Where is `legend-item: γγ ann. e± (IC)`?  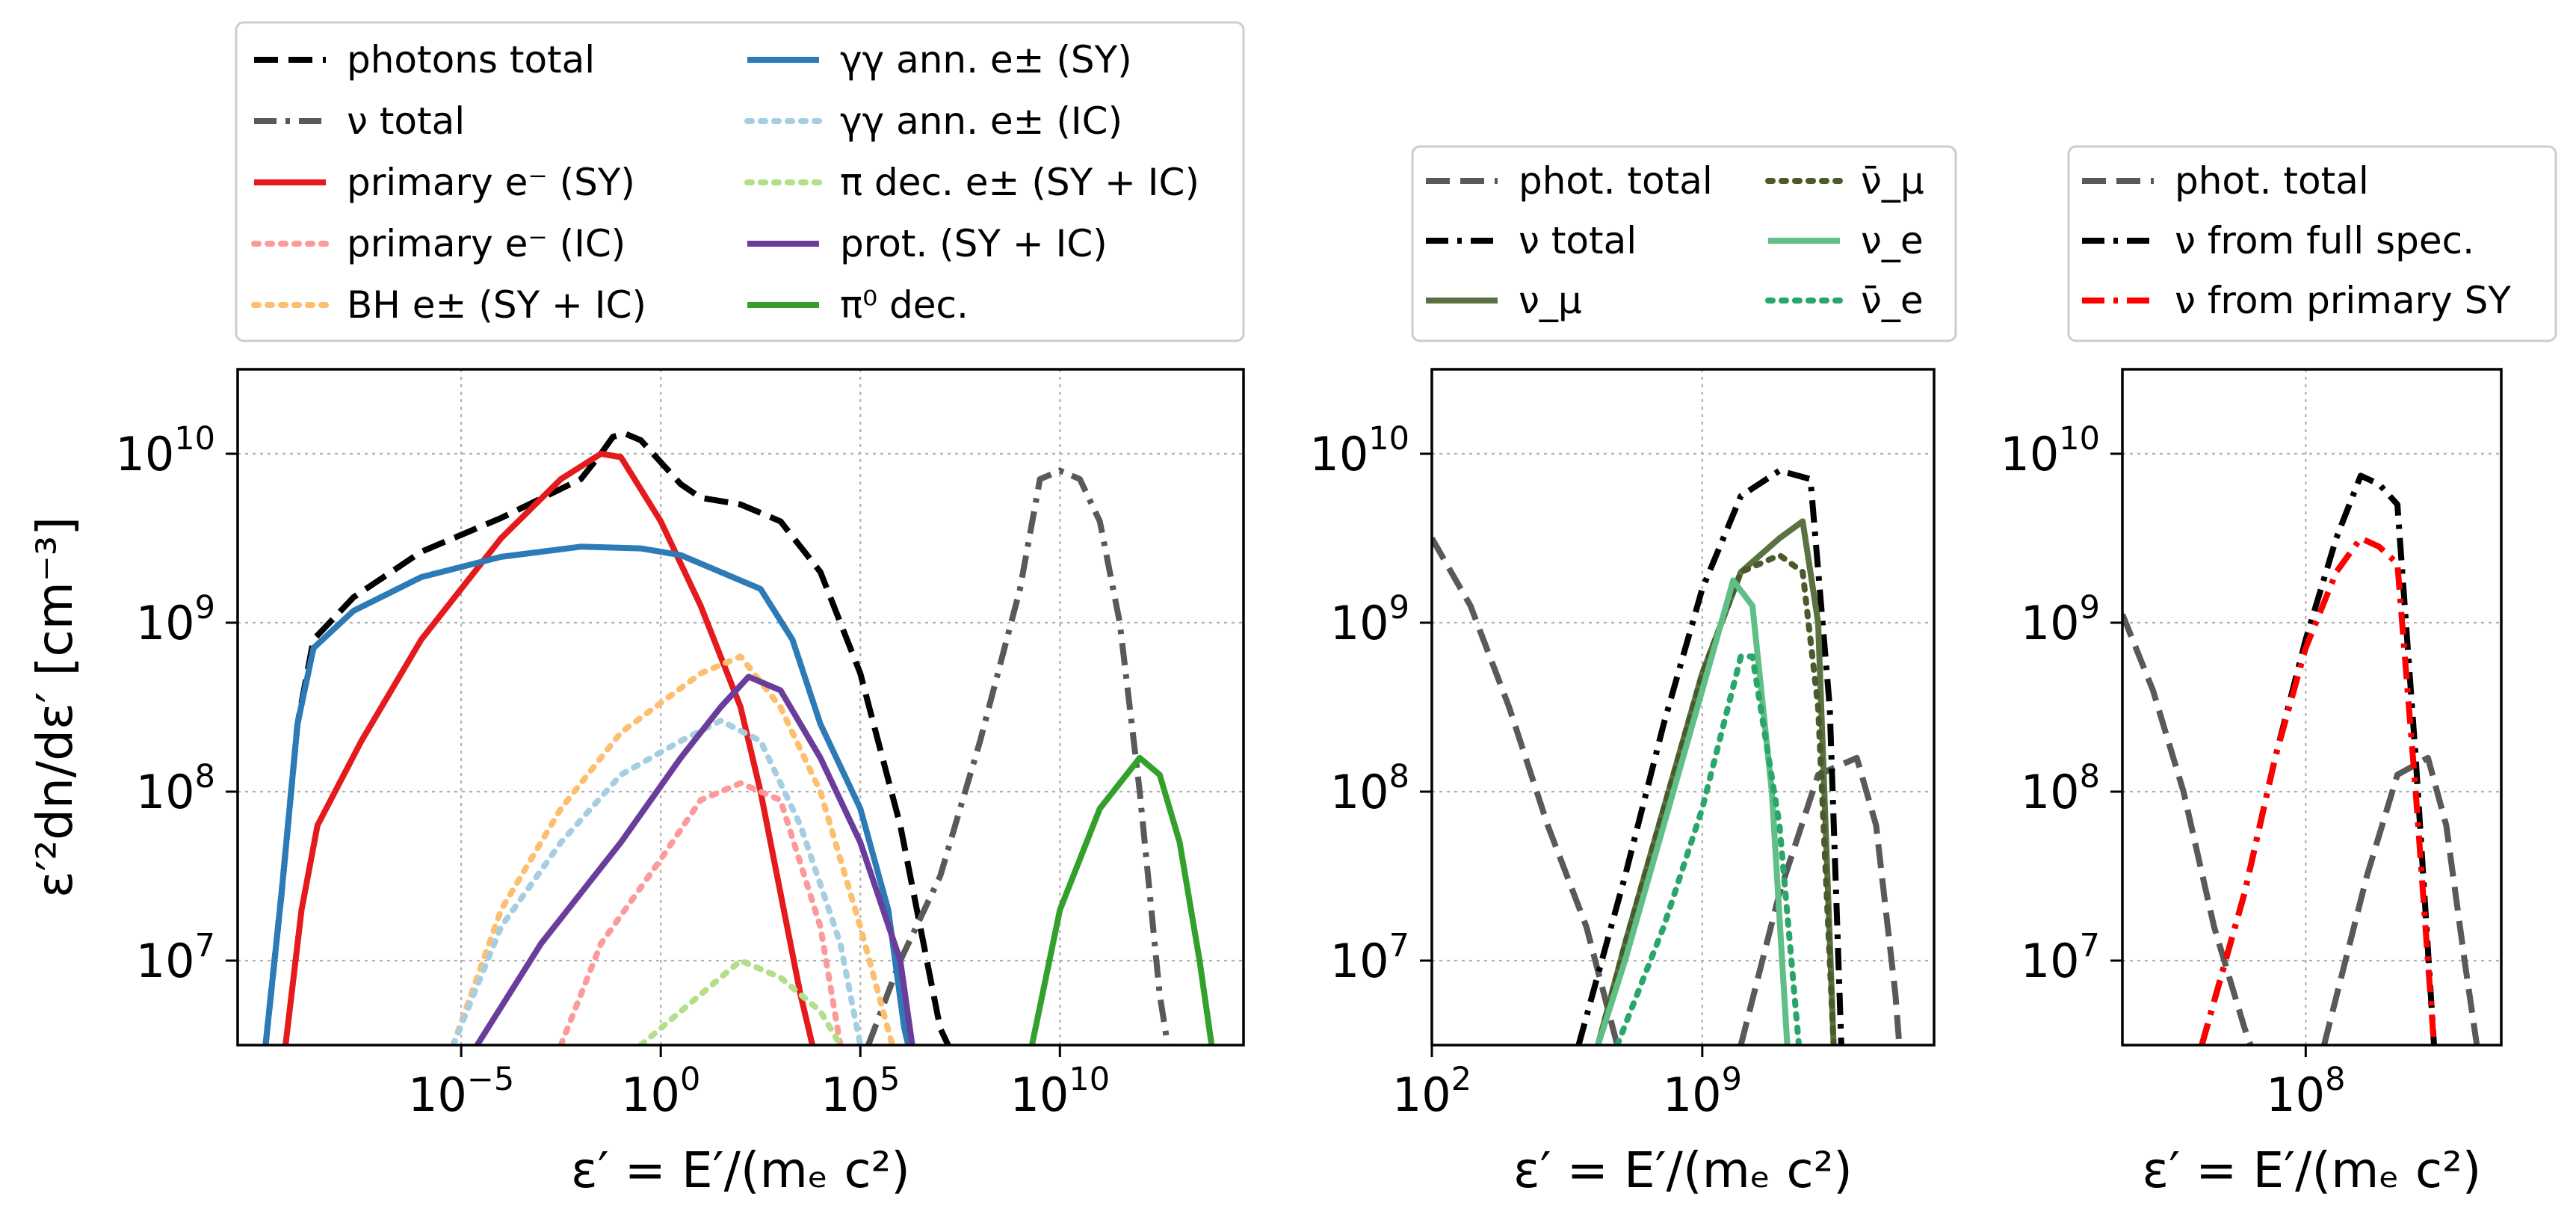 legend-item: γγ ann. e± (IC) is located at coordinates (933, 121).